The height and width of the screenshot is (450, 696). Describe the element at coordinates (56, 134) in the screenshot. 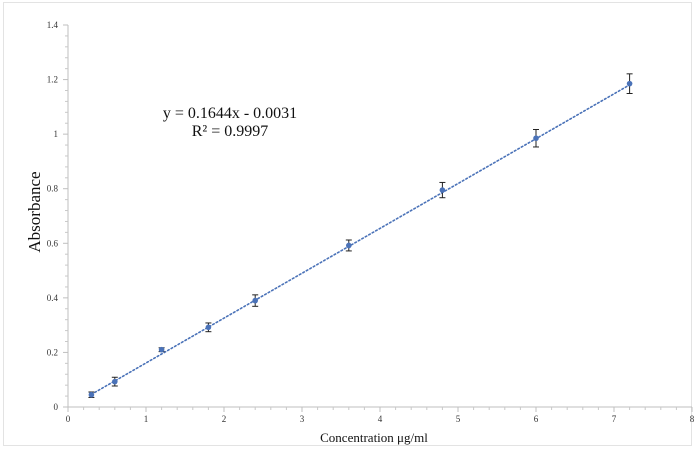

I see `y-tick-label: 1` at that location.